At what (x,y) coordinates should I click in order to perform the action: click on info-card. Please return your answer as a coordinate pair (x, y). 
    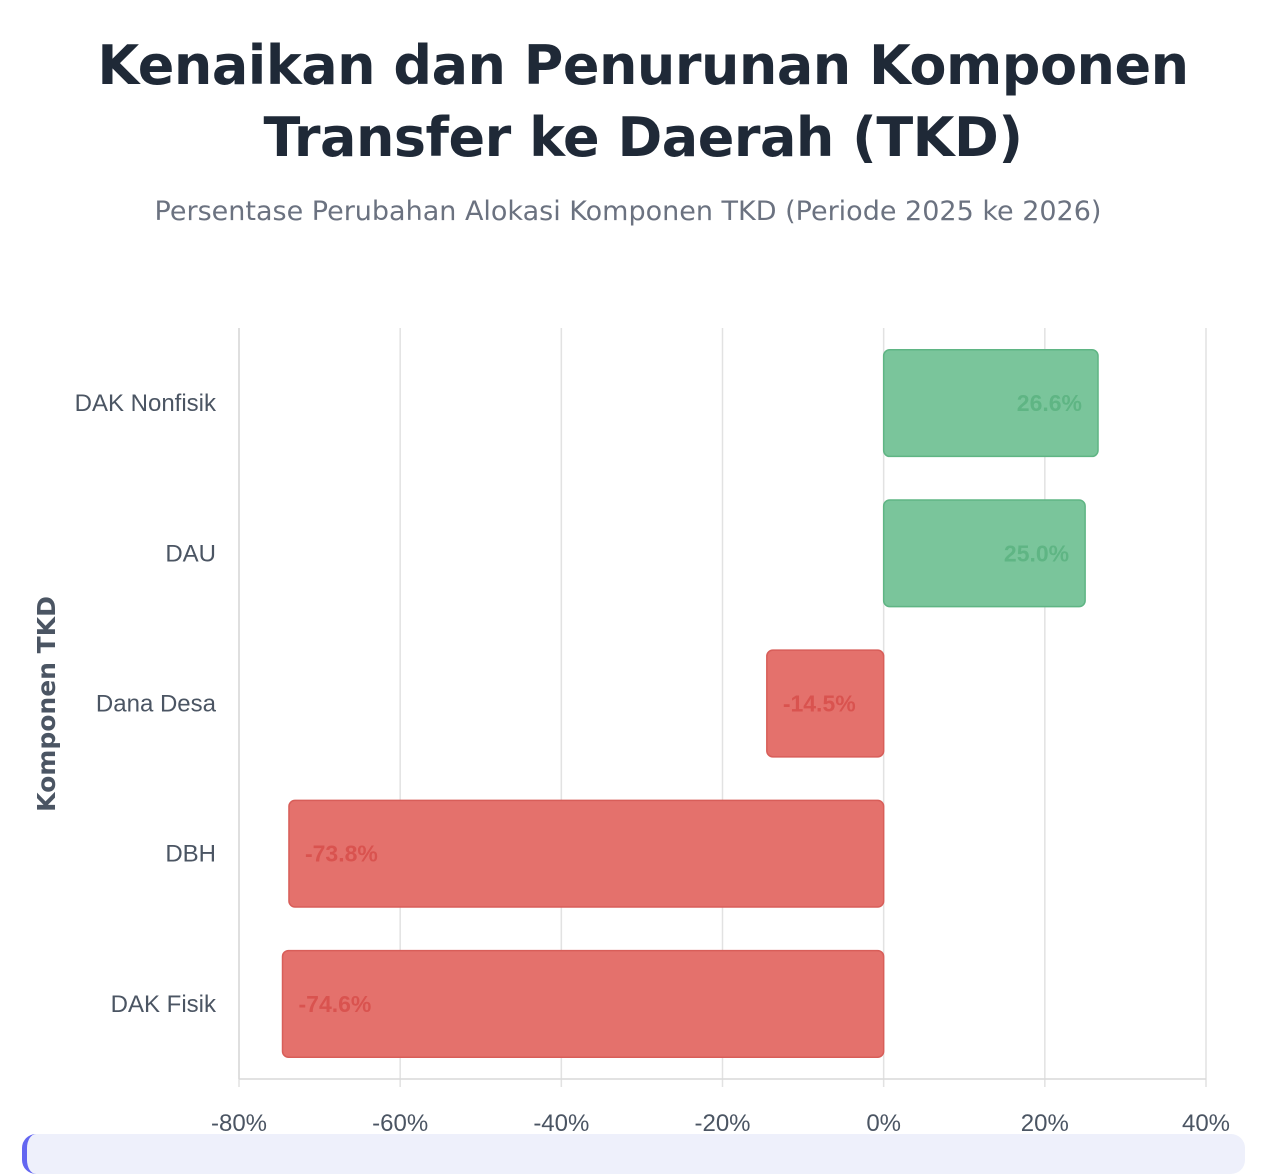
    Looking at the image, I should click on (633, 1154).